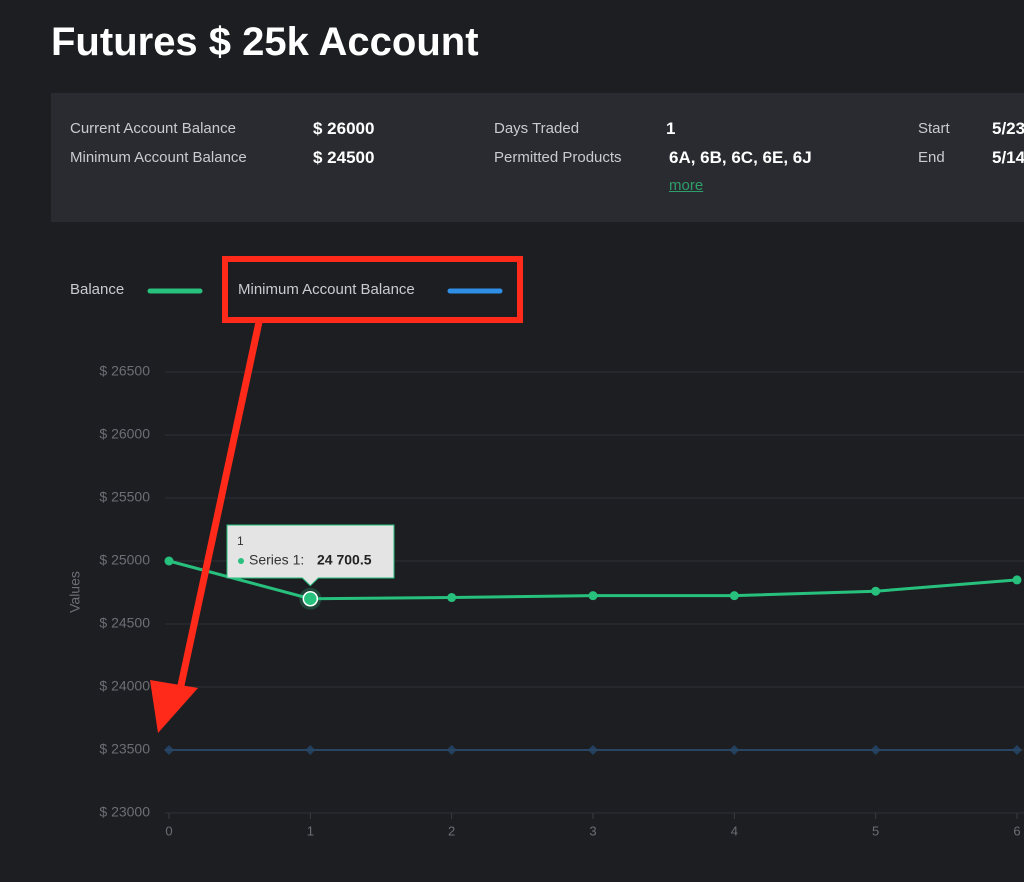  I want to click on field-label: Minimum Account Balance, so click(158, 157).